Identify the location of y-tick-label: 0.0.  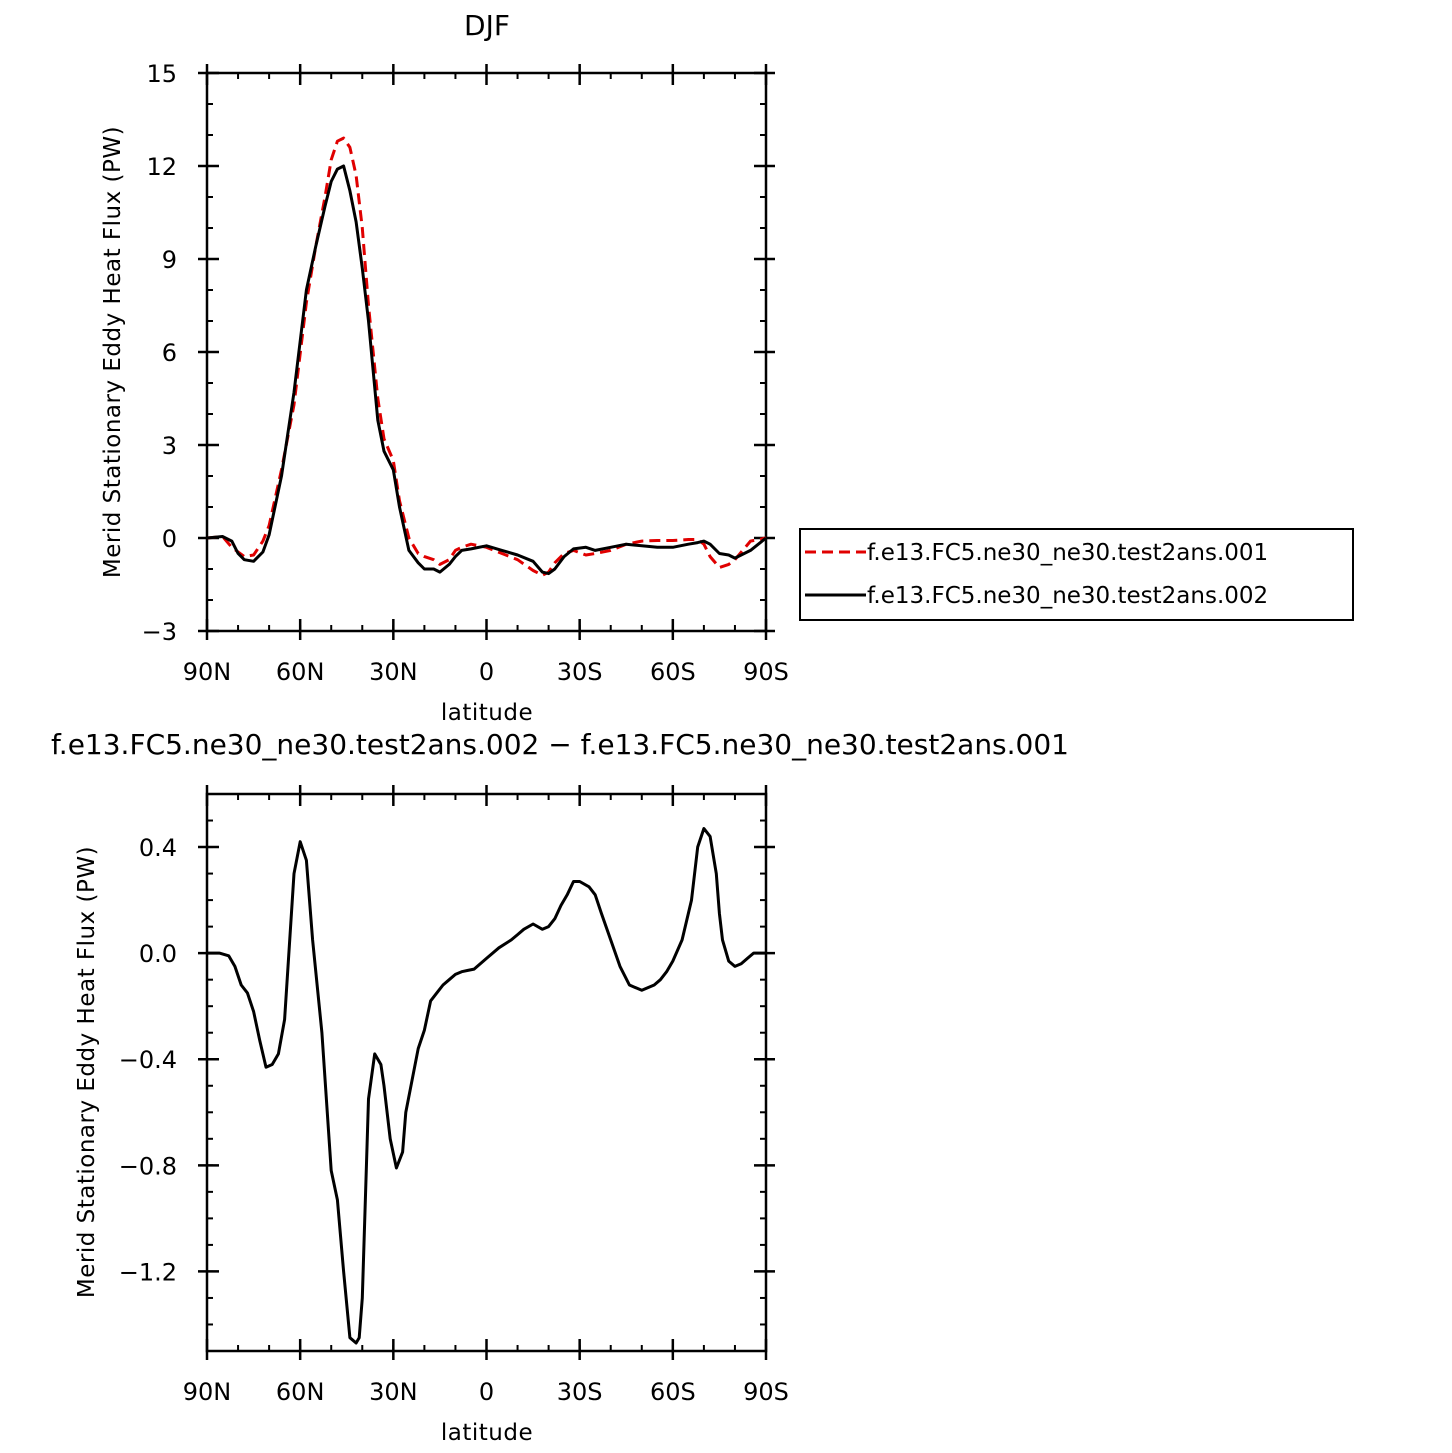
(158, 954).